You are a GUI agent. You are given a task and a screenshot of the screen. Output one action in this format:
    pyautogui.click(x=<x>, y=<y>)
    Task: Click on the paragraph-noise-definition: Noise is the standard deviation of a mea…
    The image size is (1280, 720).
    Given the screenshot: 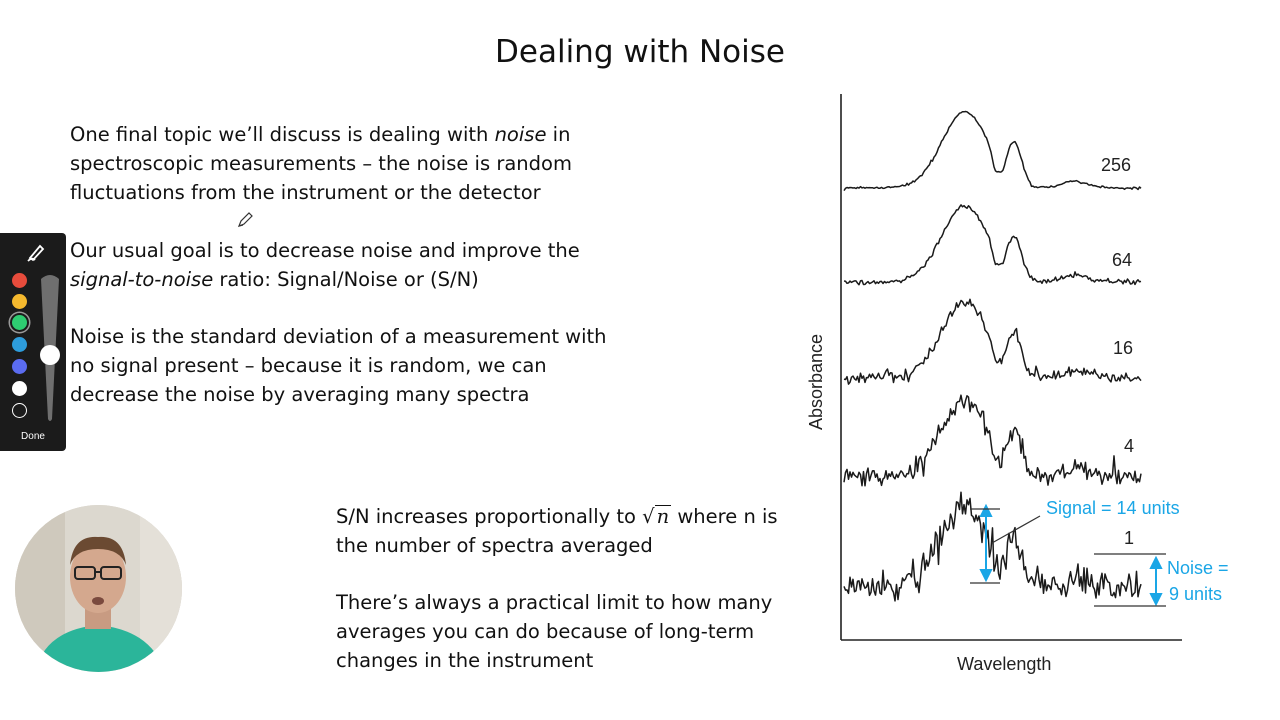 What is the action you would take?
    pyautogui.click(x=338, y=365)
    